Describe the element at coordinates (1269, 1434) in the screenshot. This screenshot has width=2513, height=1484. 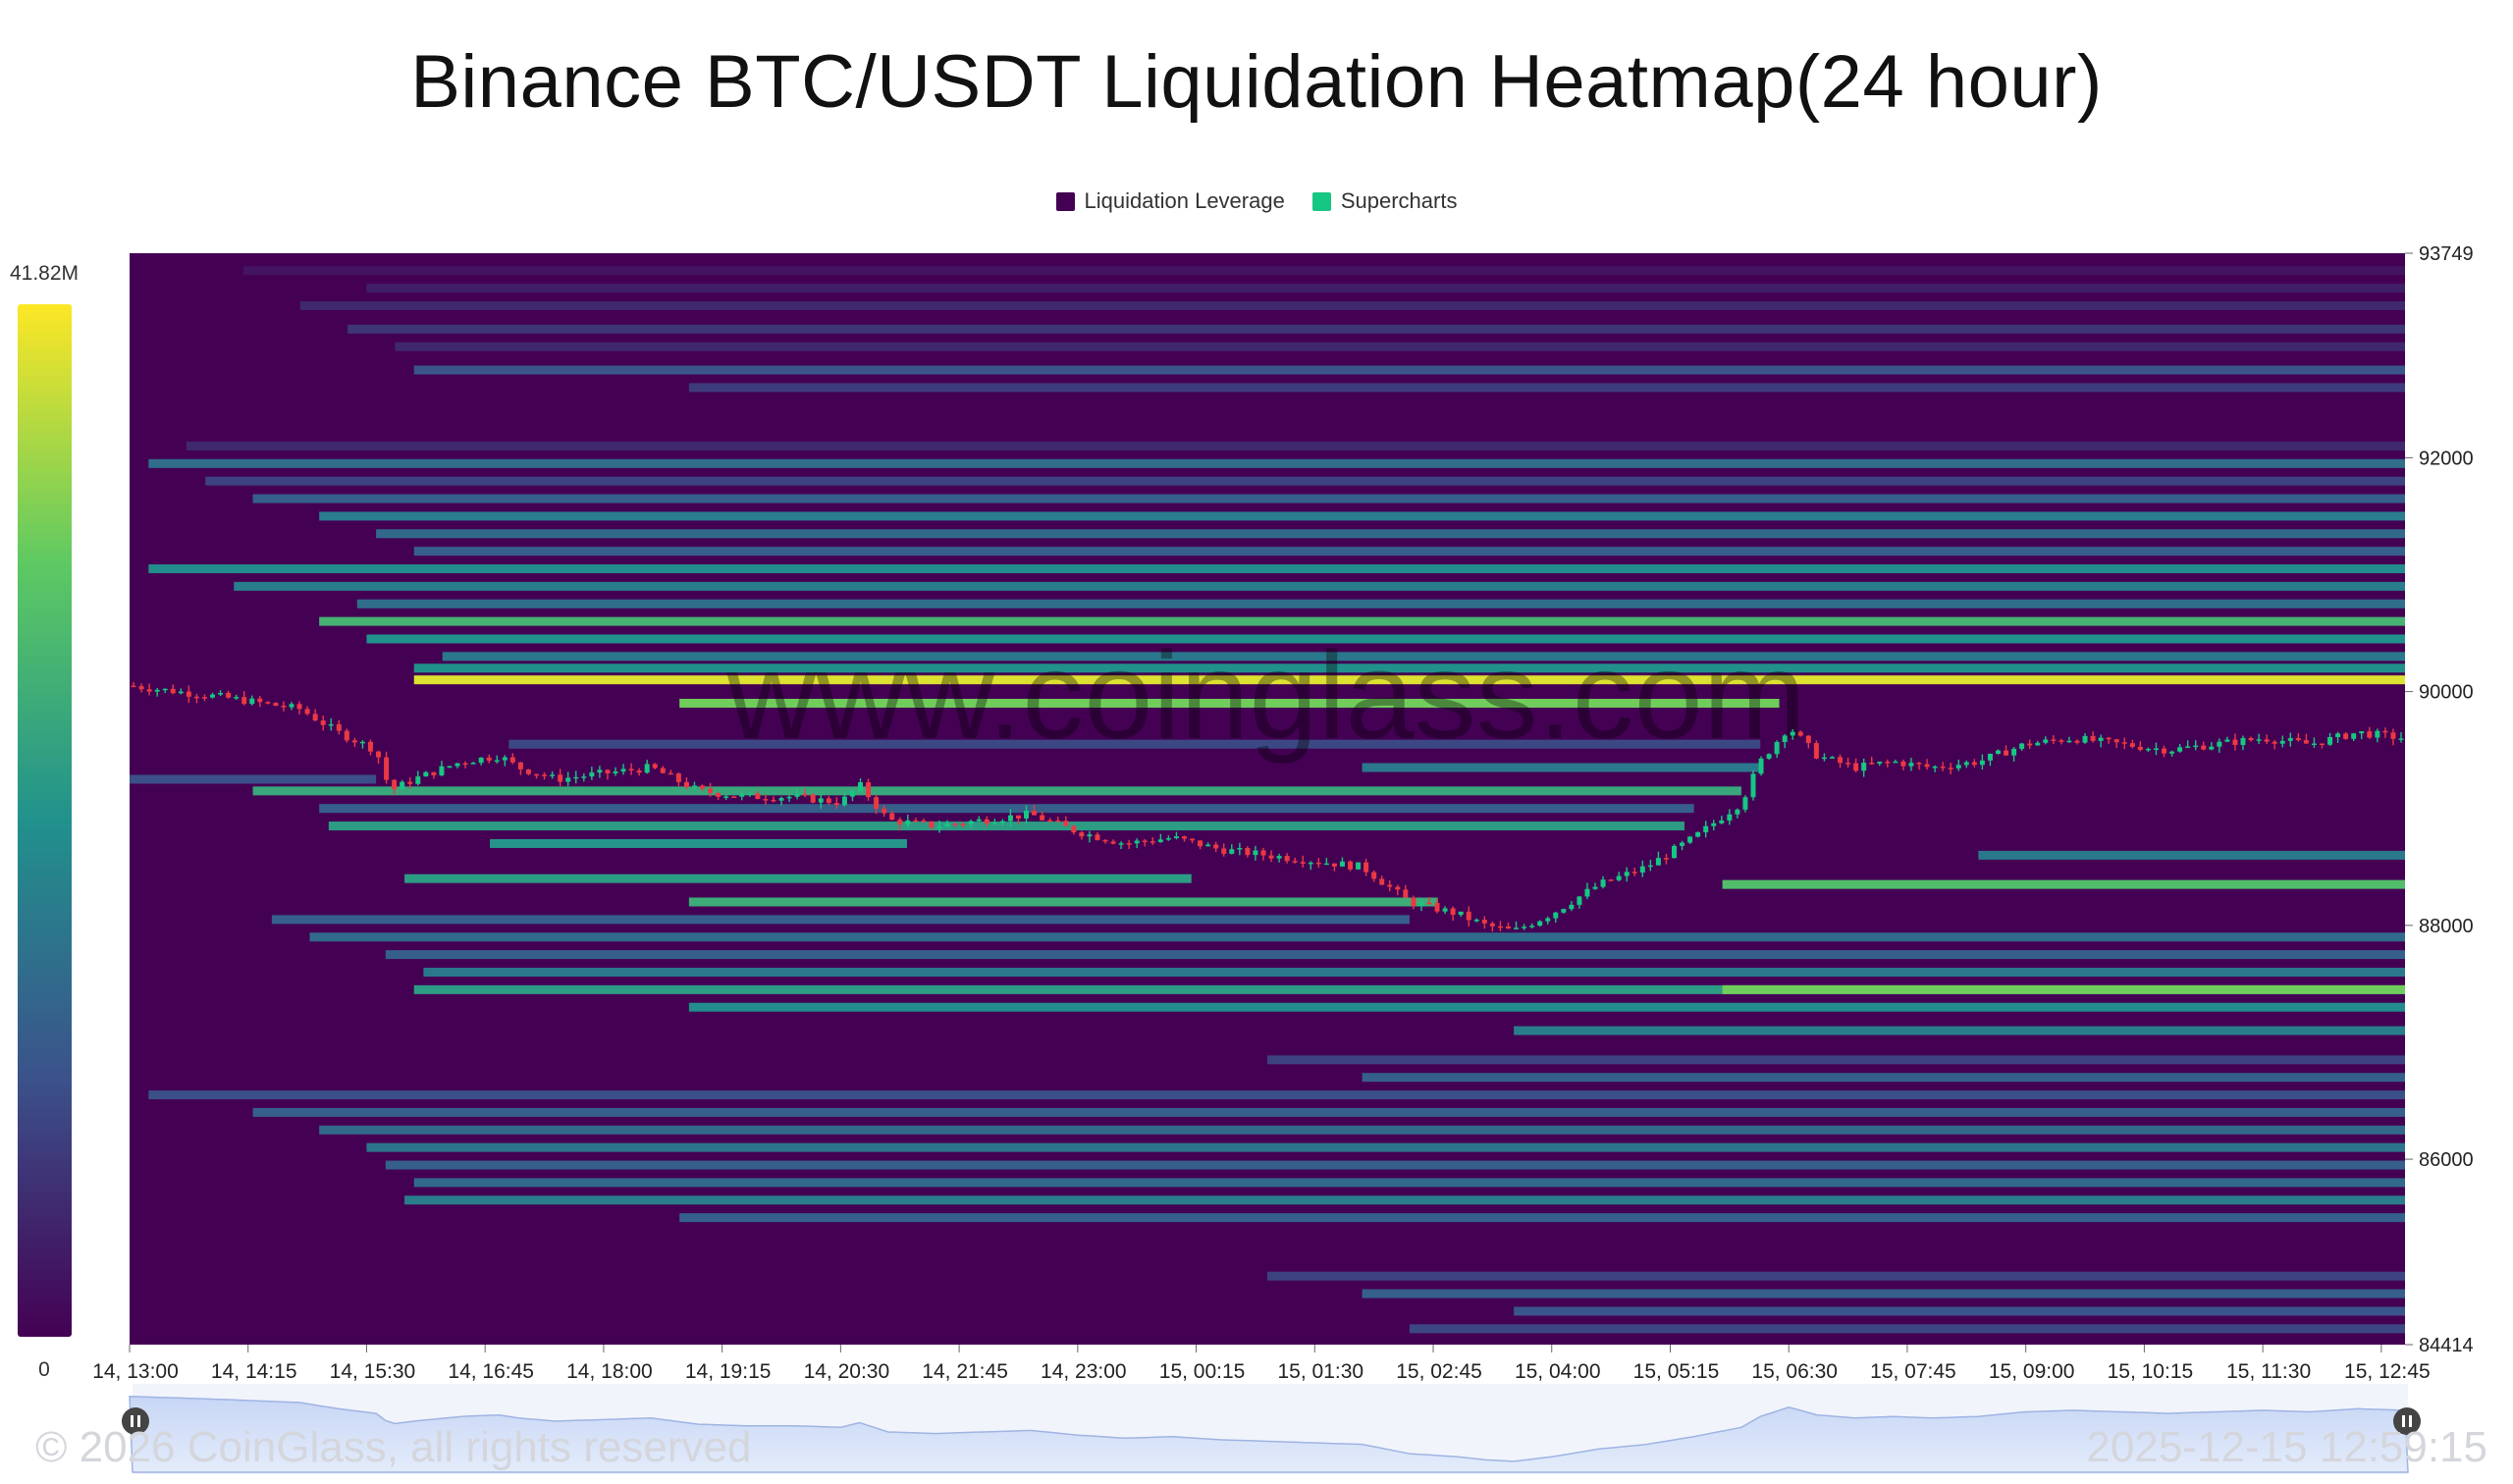
I see `navigator-area` at that location.